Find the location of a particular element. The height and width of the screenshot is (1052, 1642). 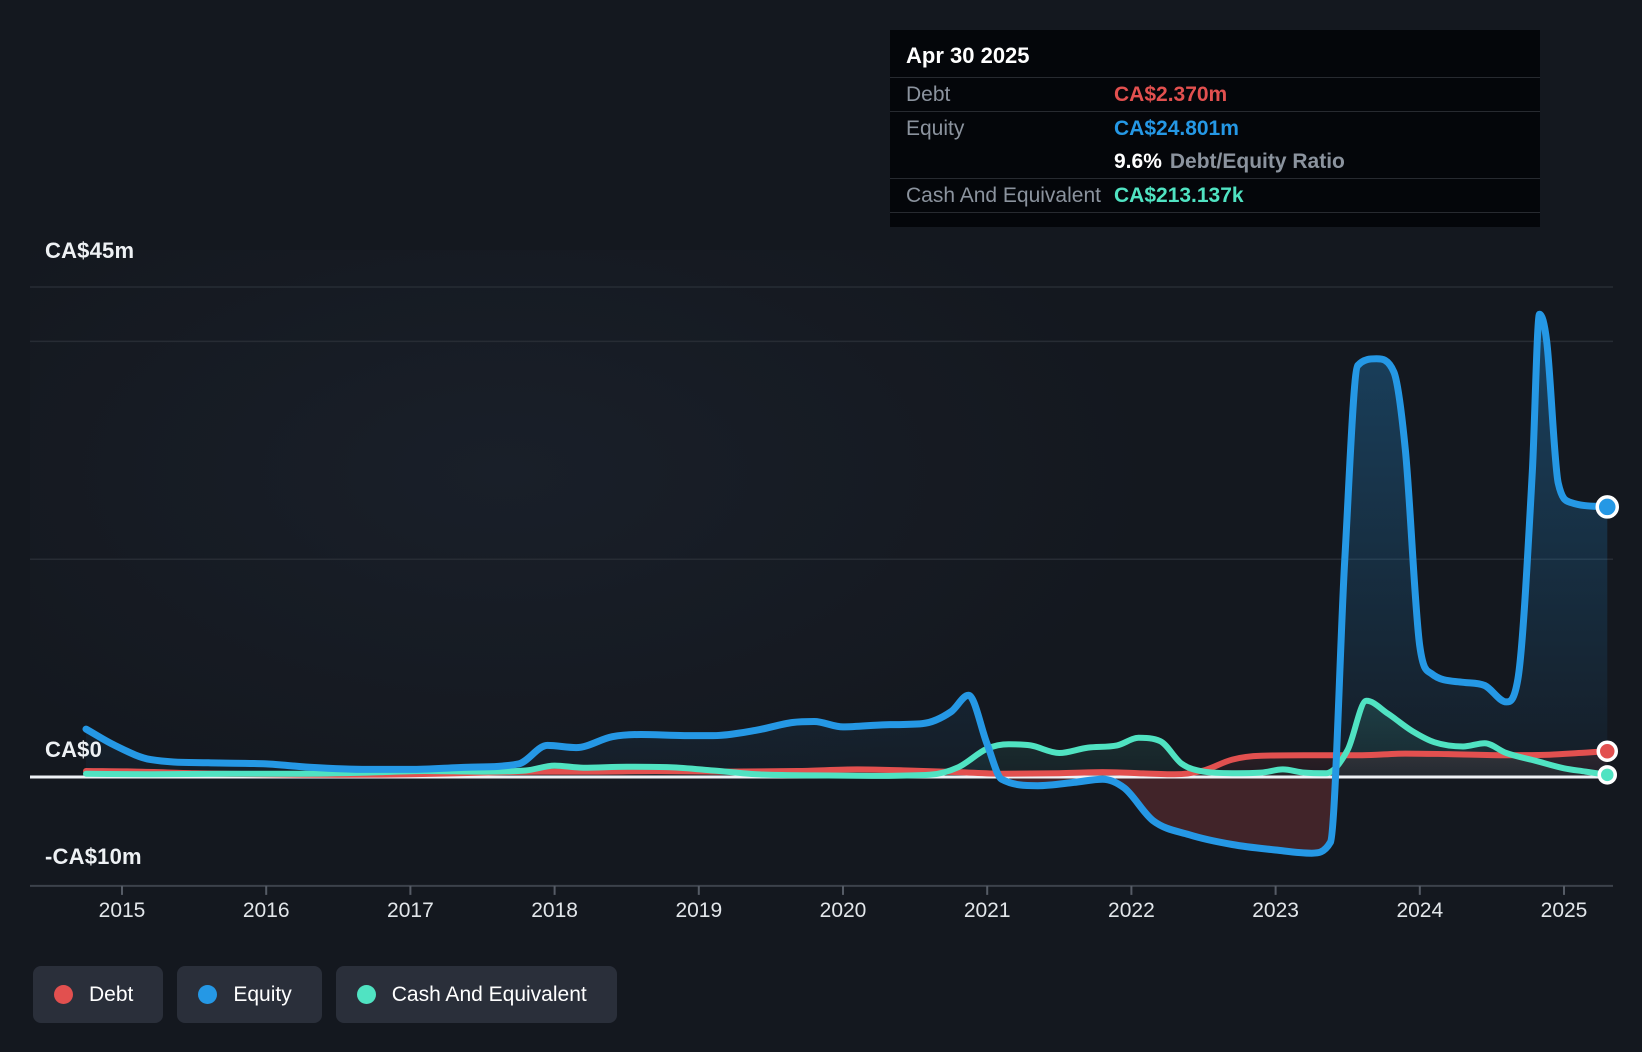

x-tick-label: 2018 is located at coordinates (554, 910).